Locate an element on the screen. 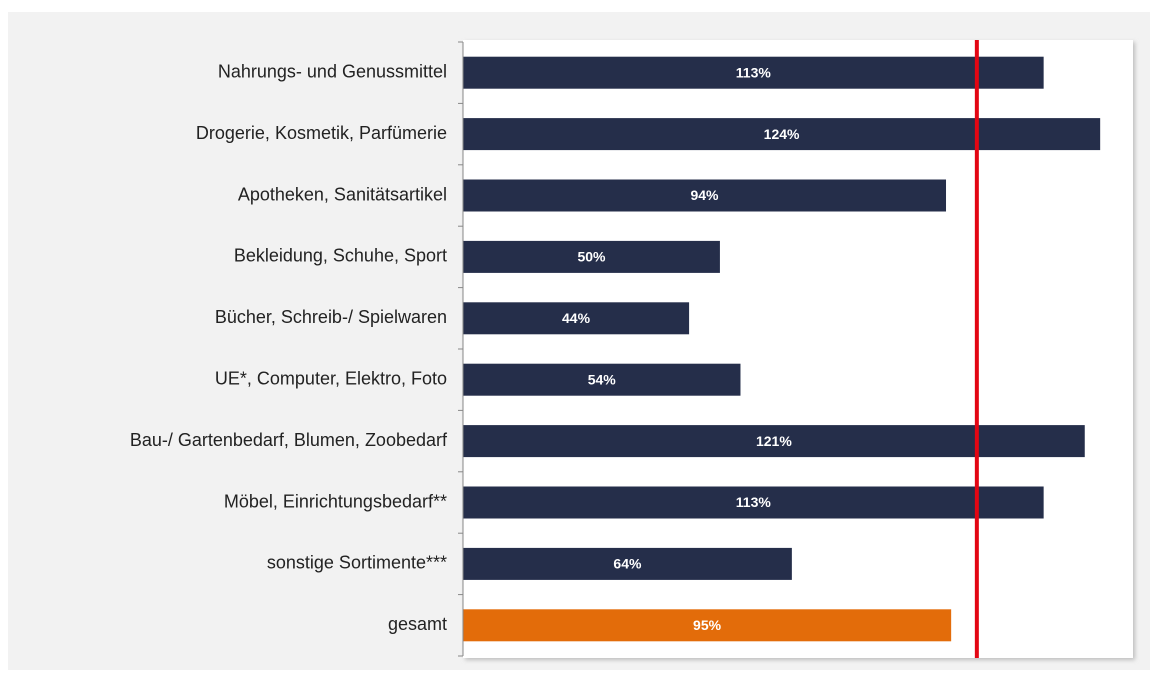  category-label: sonstige Sortimente*** is located at coordinates (357, 563).